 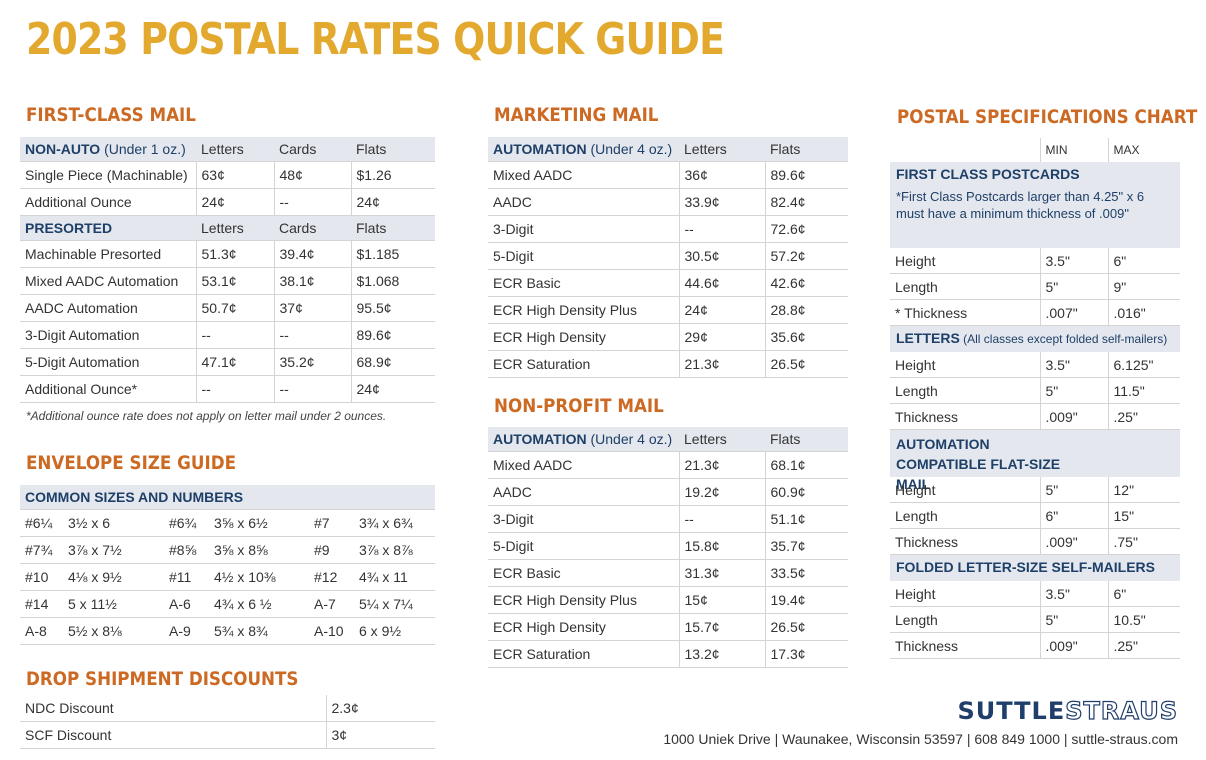 I want to click on row-label: ECR High Density Plus, so click(x=583, y=600).